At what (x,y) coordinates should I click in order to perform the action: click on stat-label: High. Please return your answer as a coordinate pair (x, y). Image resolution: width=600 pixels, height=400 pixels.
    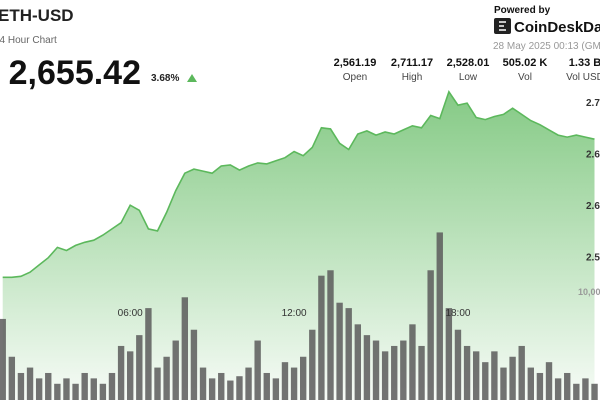
    Looking at the image, I should click on (412, 77).